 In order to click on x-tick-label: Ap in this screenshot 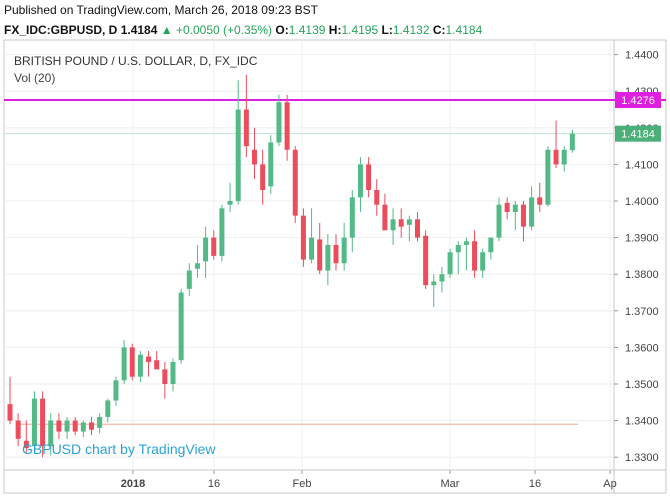, I will do `click(609, 484)`.